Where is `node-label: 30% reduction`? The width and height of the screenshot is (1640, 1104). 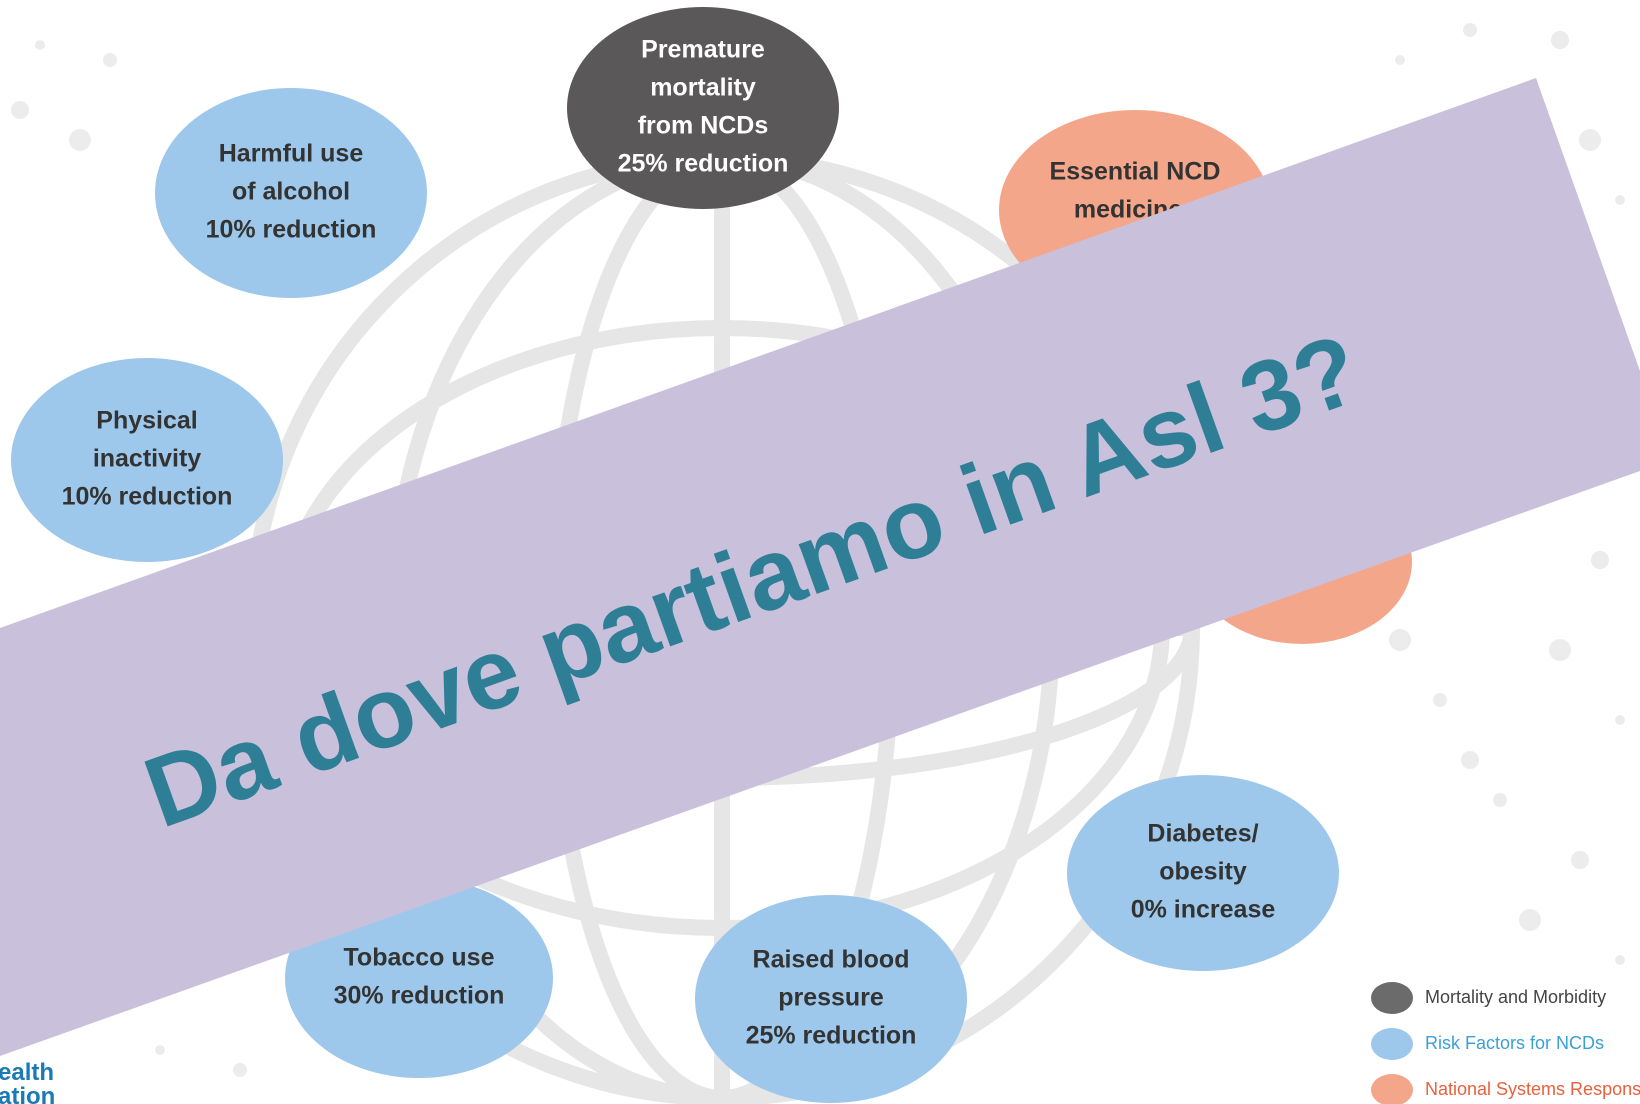
node-label: 30% reduction is located at coordinates (419, 996).